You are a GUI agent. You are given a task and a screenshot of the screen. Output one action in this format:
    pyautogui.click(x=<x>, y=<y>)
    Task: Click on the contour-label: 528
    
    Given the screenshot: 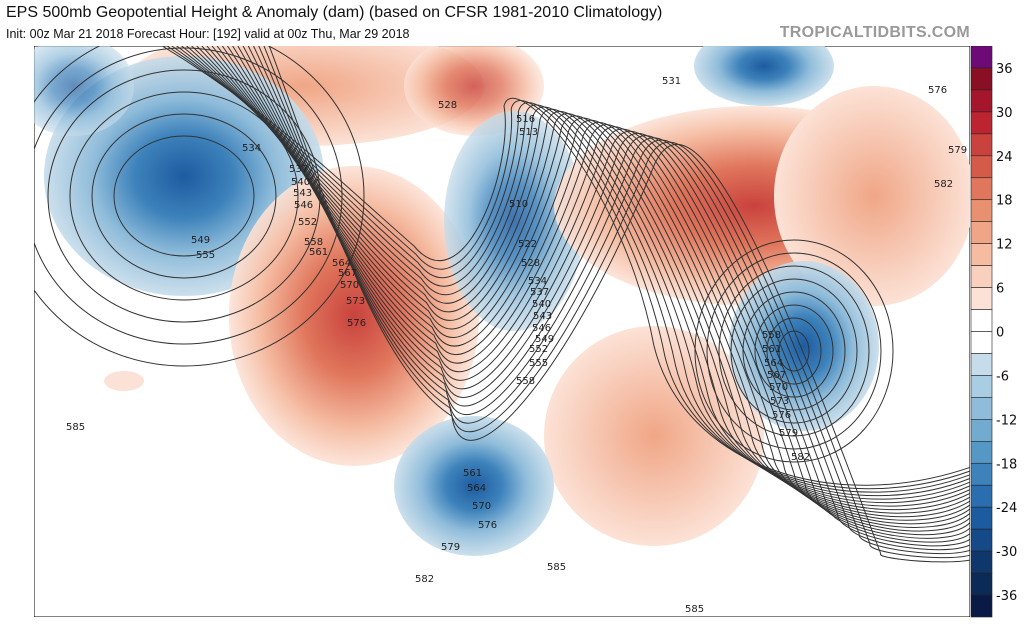 What is the action you would take?
    pyautogui.click(x=530, y=263)
    